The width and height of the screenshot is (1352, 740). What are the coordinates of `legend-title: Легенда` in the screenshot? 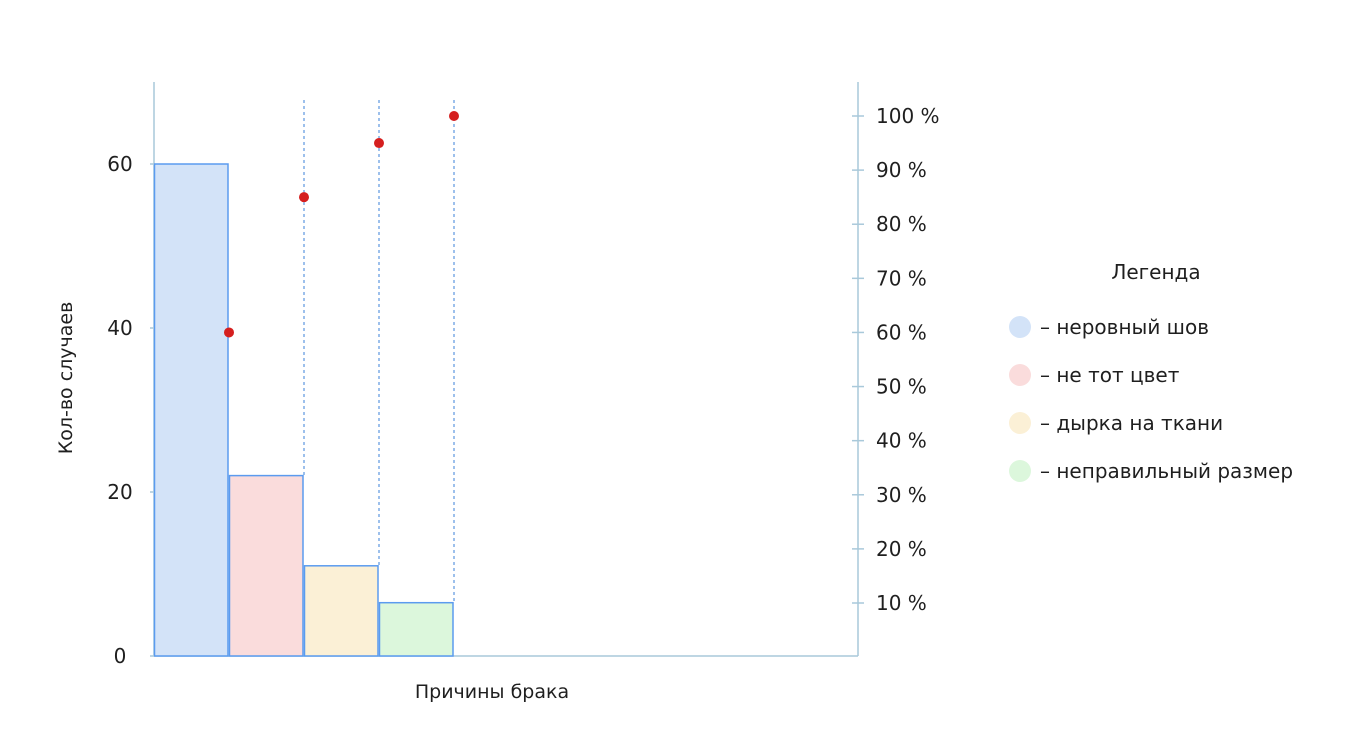 It's located at (1155, 272).